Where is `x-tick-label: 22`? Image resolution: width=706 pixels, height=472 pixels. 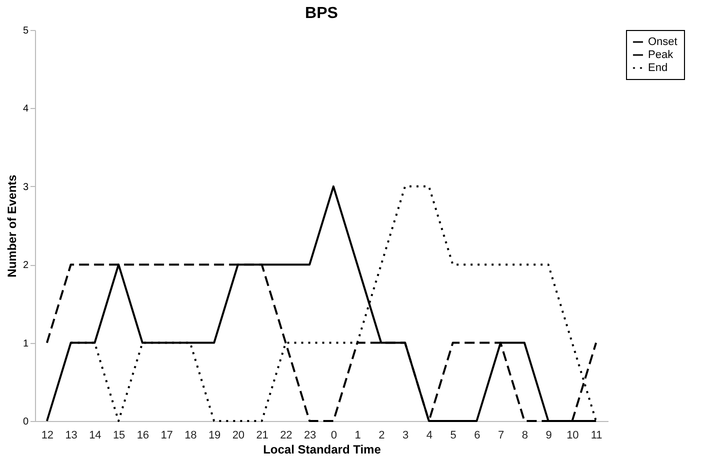 x-tick-label: 22 is located at coordinates (286, 436).